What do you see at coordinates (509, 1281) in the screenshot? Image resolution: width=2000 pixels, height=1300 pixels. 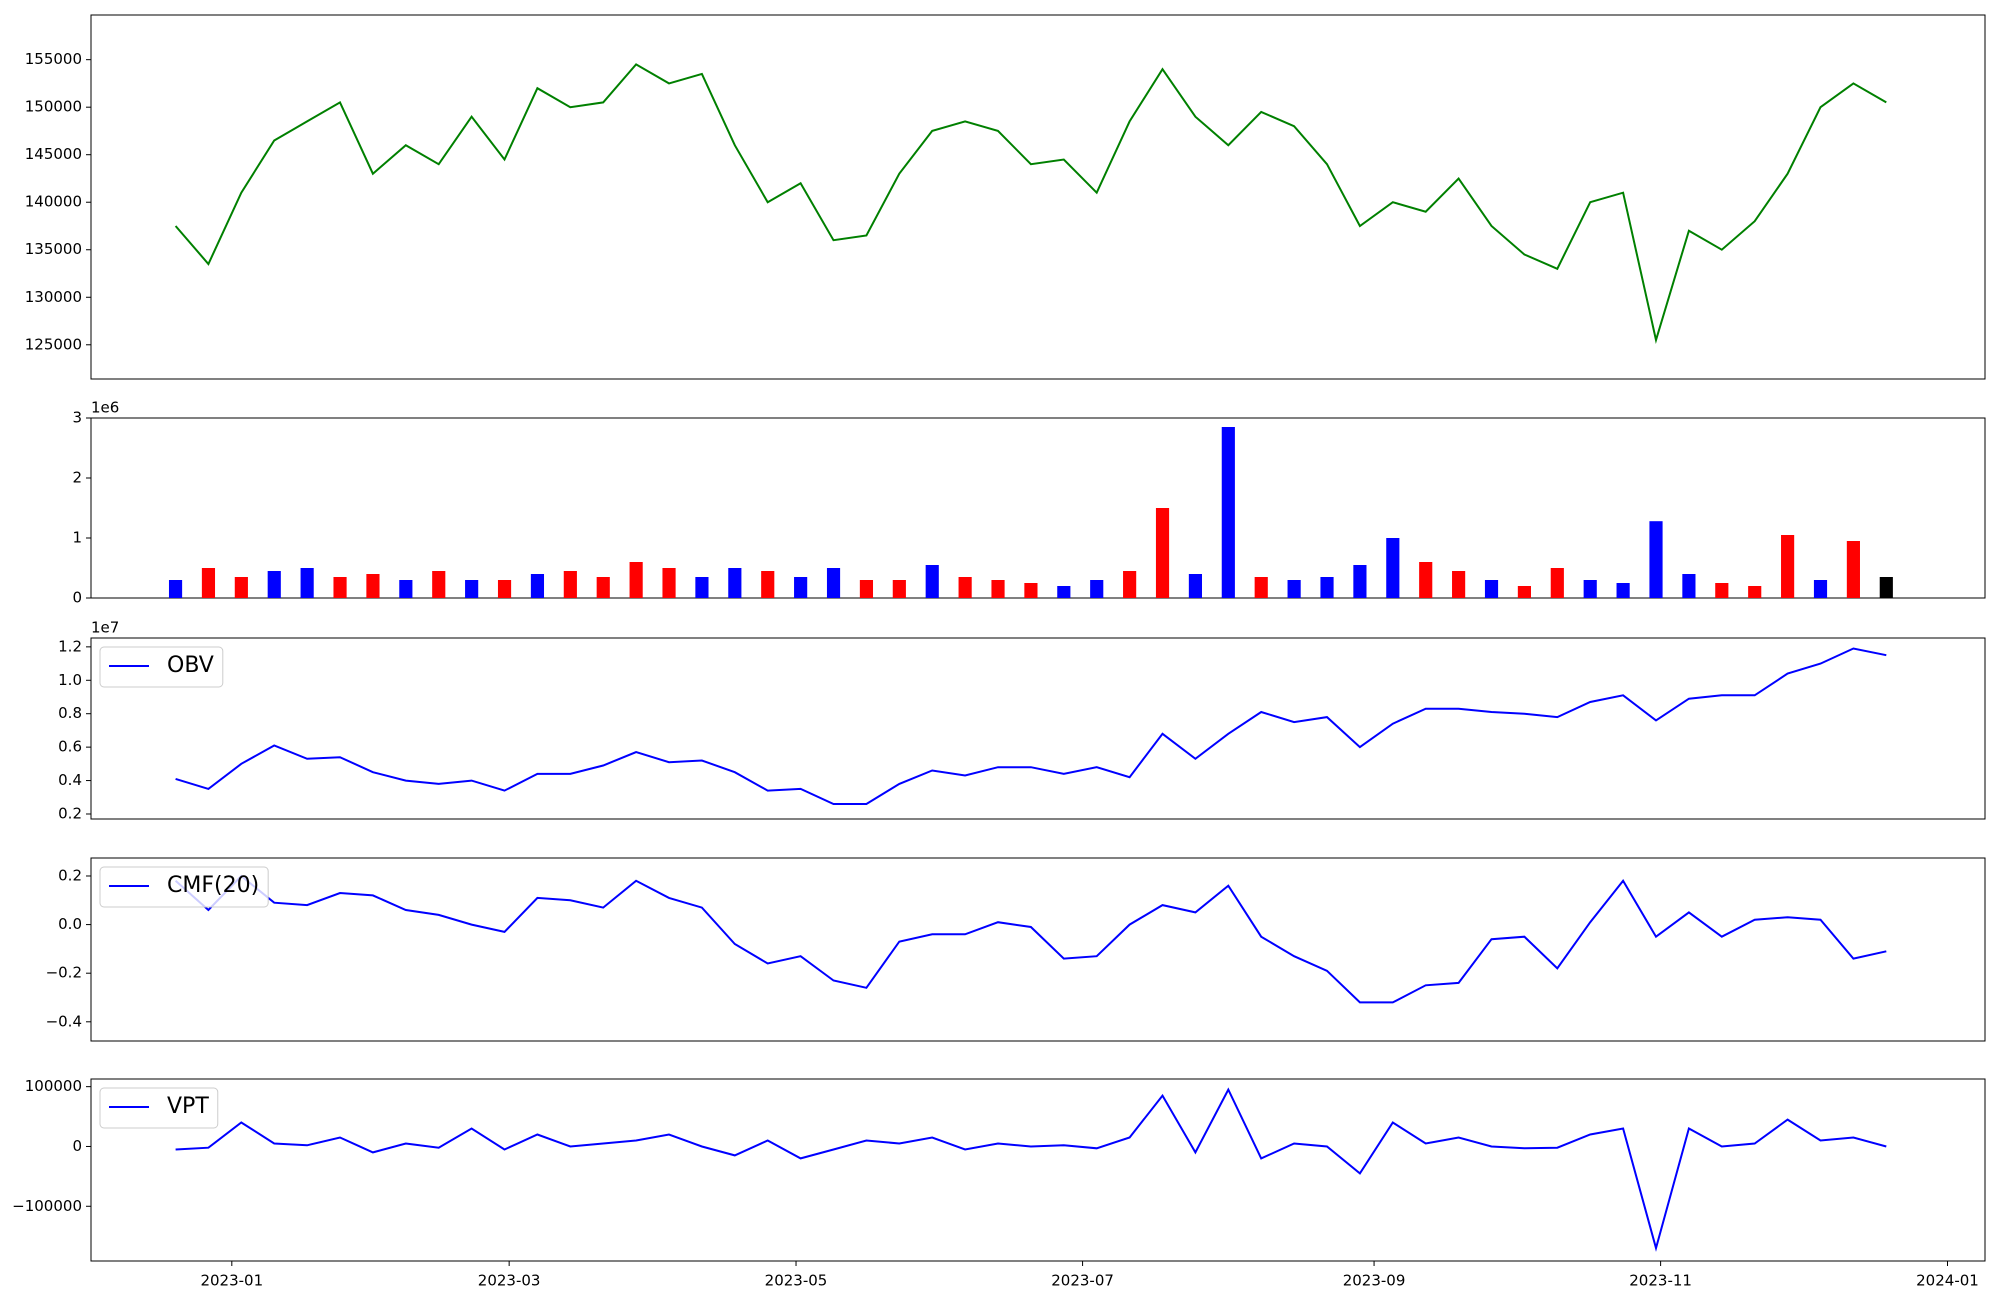 I see `x-tick-label: 2023-03` at bounding box center [509, 1281].